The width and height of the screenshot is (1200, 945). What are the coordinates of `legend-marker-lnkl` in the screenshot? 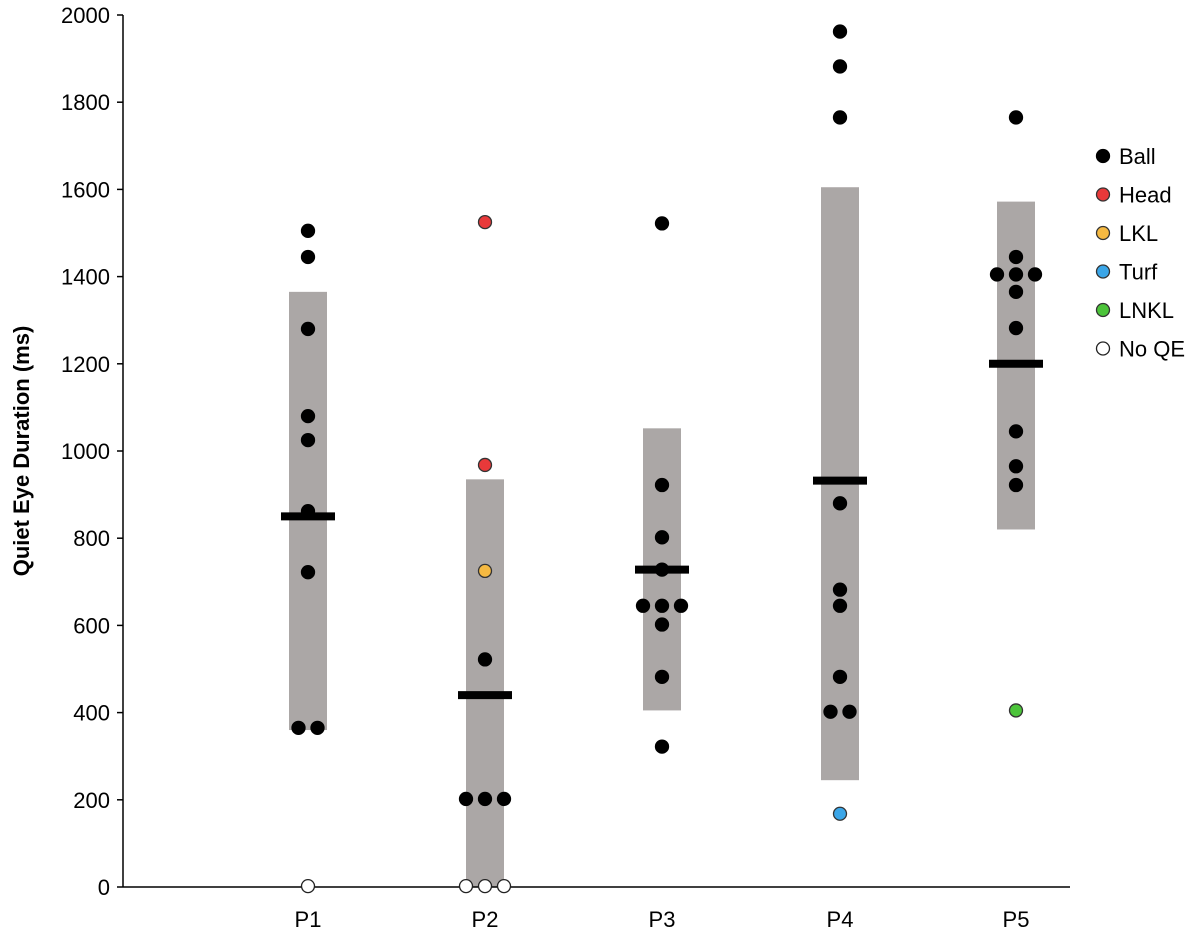 It's located at (1103, 310).